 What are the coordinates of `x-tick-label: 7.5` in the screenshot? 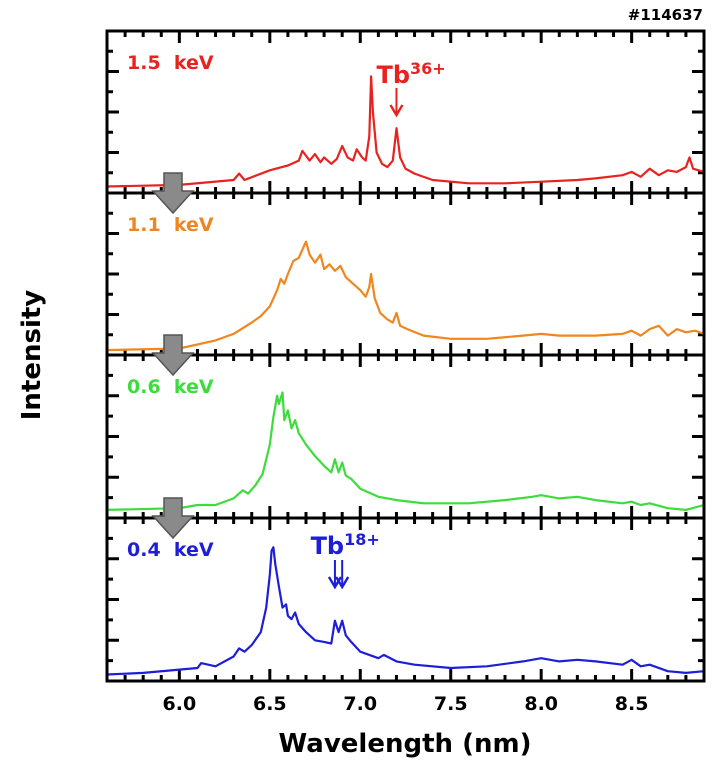 It's located at (451, 704).